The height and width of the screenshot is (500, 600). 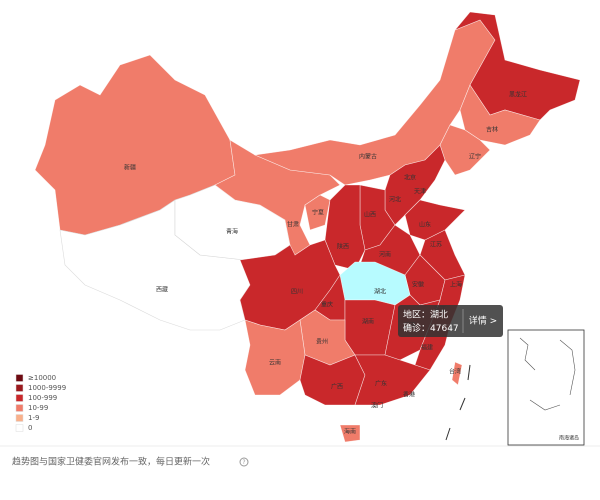 I want to click on province-label: 四川, so click(x=297, y=292).